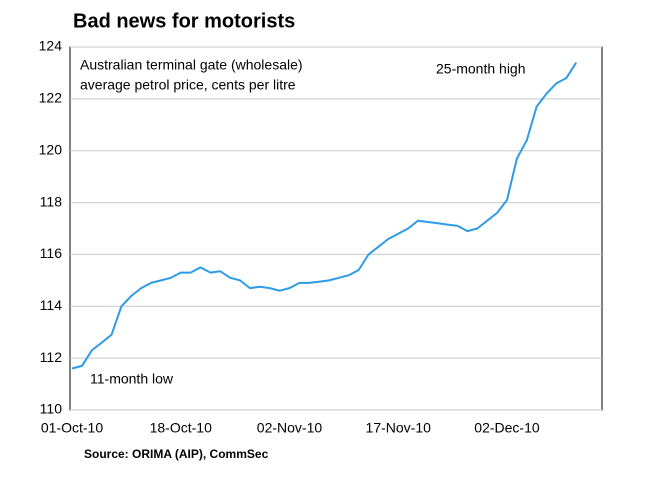 Image resolution: width=657 pixels, height=482 pixels. I want to click on x-tick-label: 02-Dec-10, so click(507, 428).